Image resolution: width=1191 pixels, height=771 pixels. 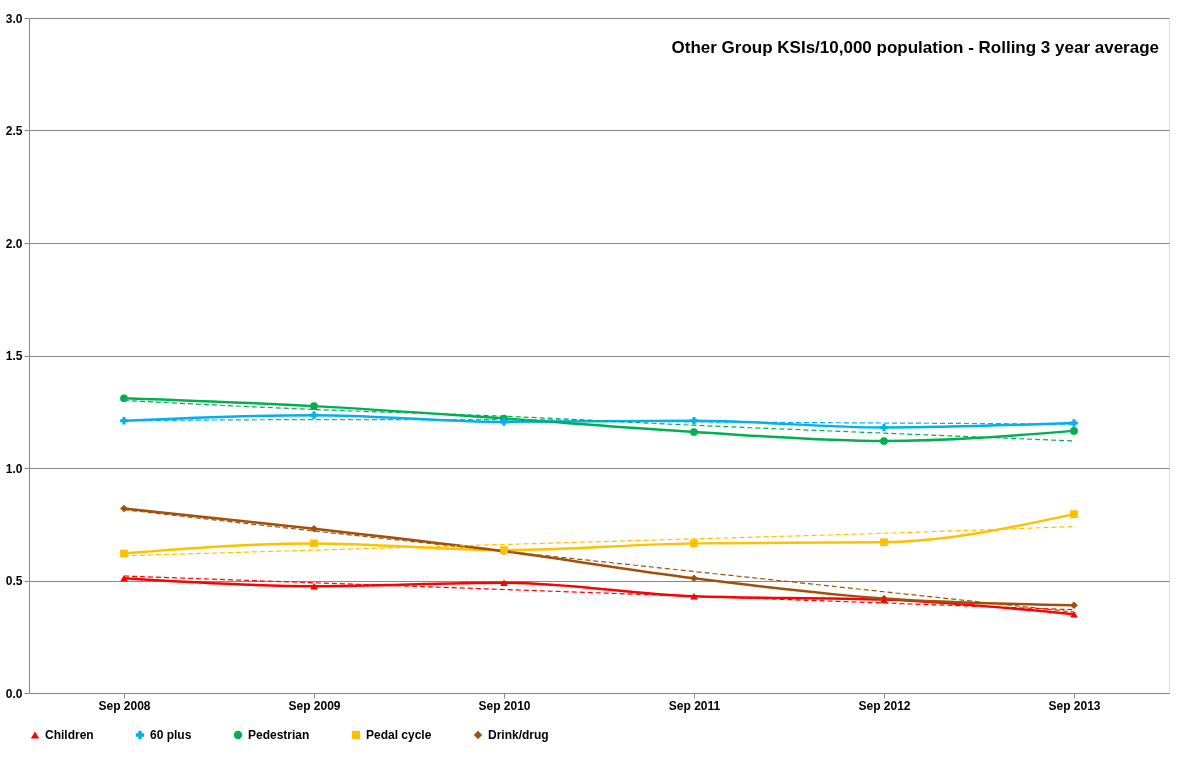 I want to click on legend-label: 60 plus, so click(x=171, y=735).